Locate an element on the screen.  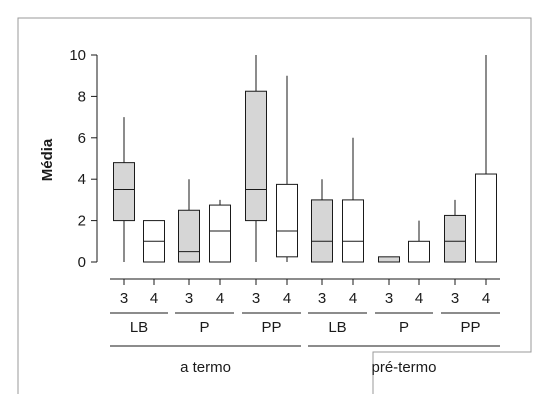
y-tick-label: 4 is located at coordinates (82, 179).